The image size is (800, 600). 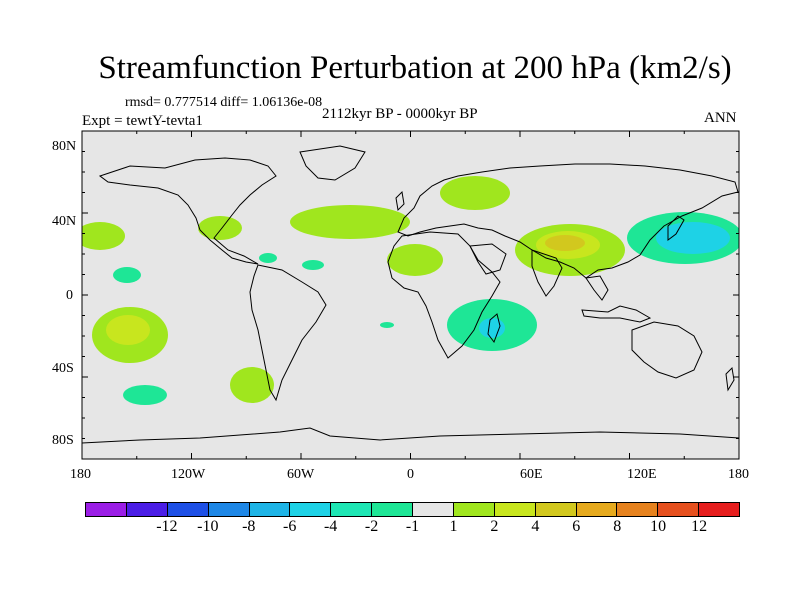 What do you see at coordinates (531, 474) in the screenshot?
I see `lon-label-60e: 60E` at bounding box center [531, 474].